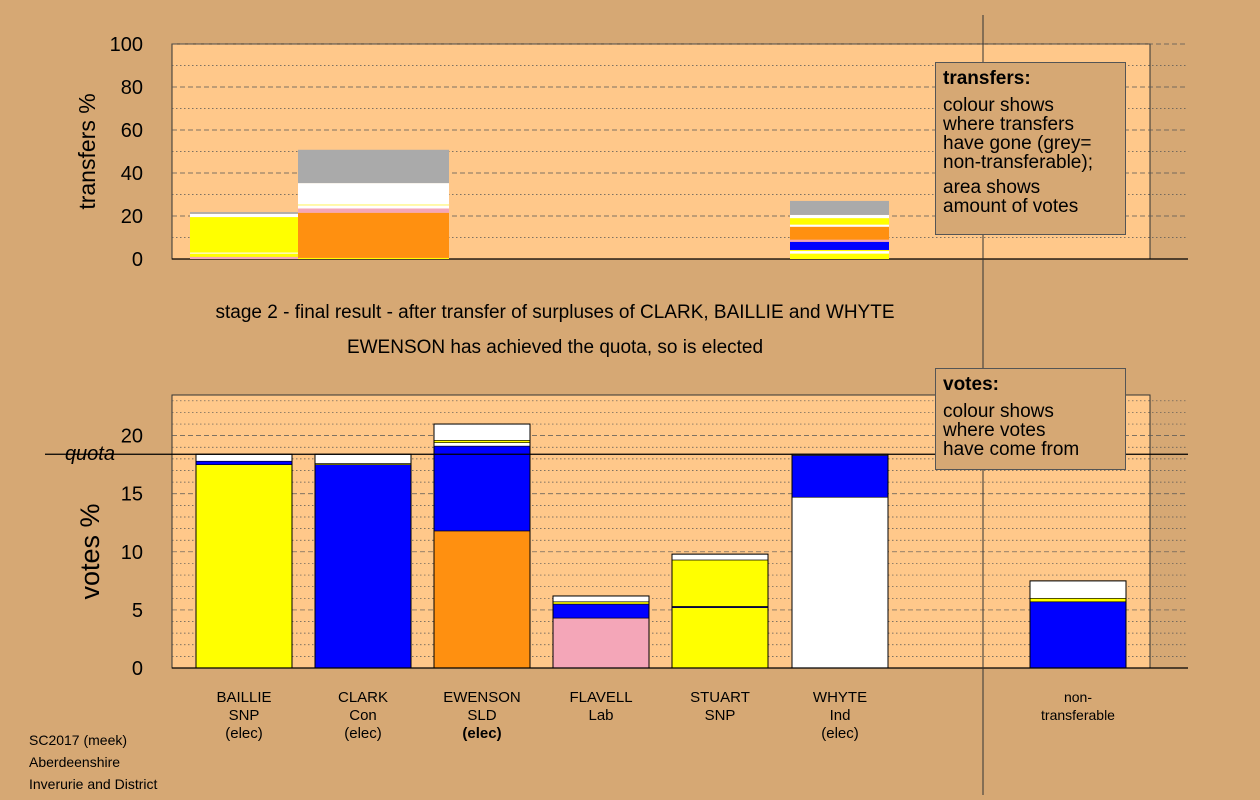 This screenshot has width=1260, height=800. Describe the element at coordinates (992, 187) in the screenshot. I see `transfers-legend-line: area shows` at that location.